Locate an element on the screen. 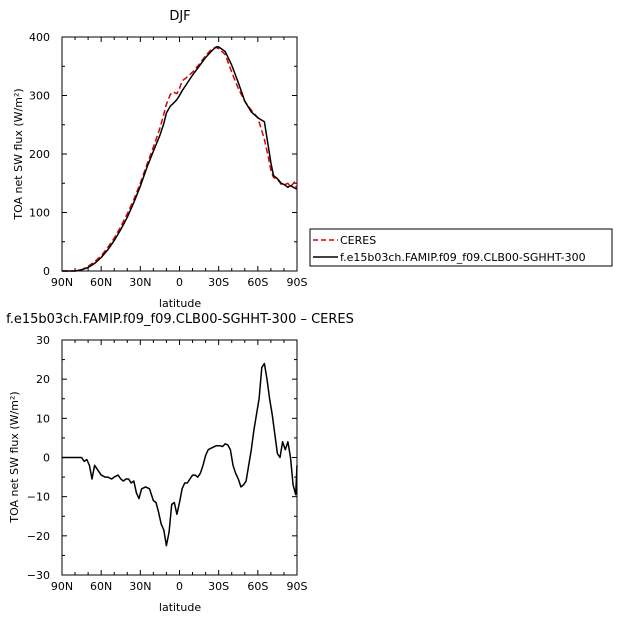 The image size is (623, 623). top-x-tick-label: 90N is located at coordinates (62, 282).